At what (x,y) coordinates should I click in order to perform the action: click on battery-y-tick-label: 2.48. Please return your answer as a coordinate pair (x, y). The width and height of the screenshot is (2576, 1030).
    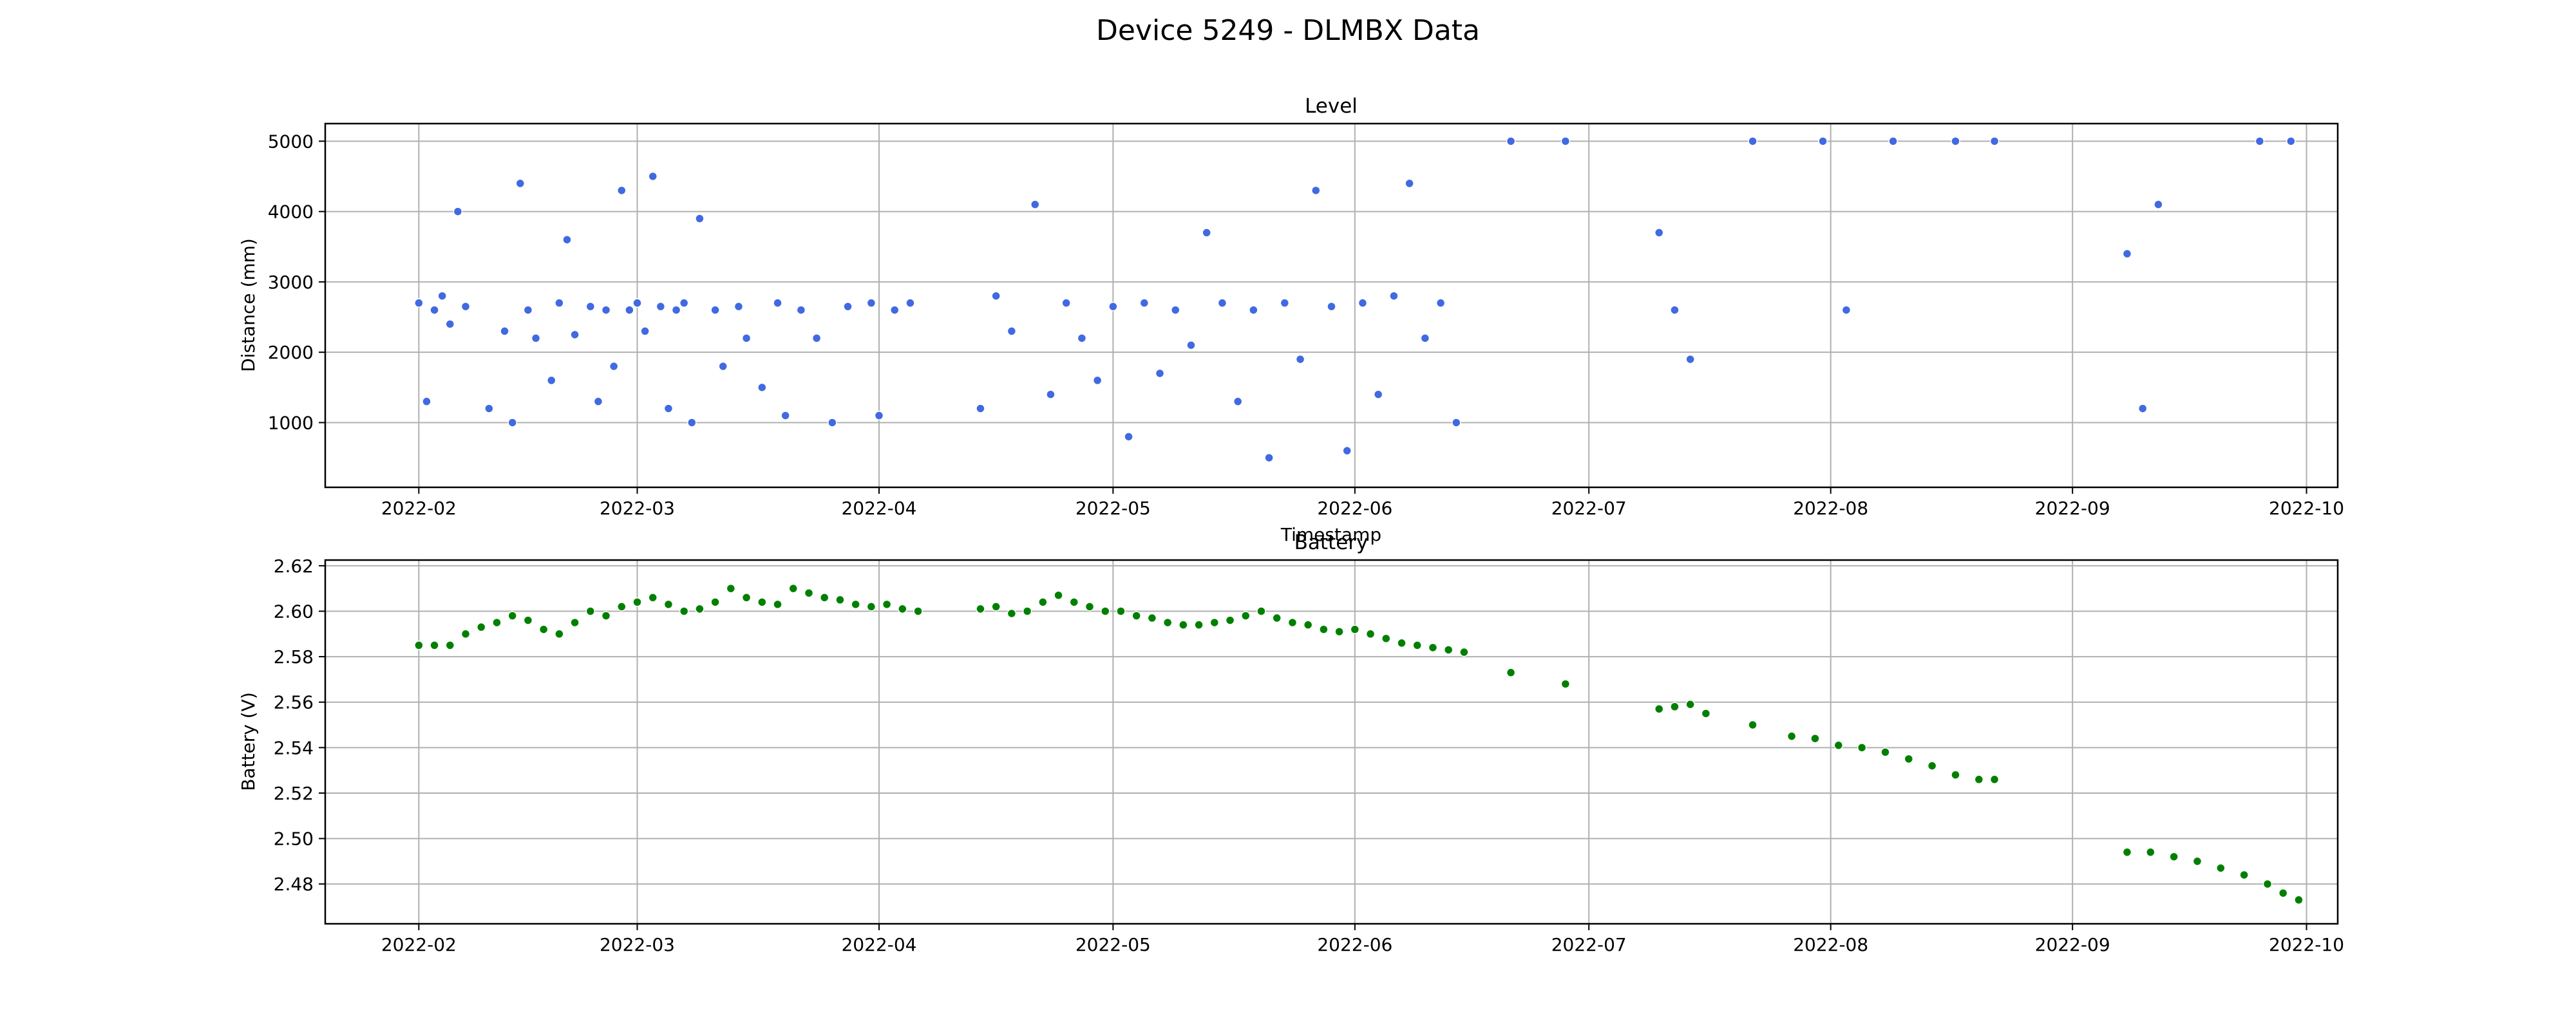
    Looking at the image, I should click on (294, 884).